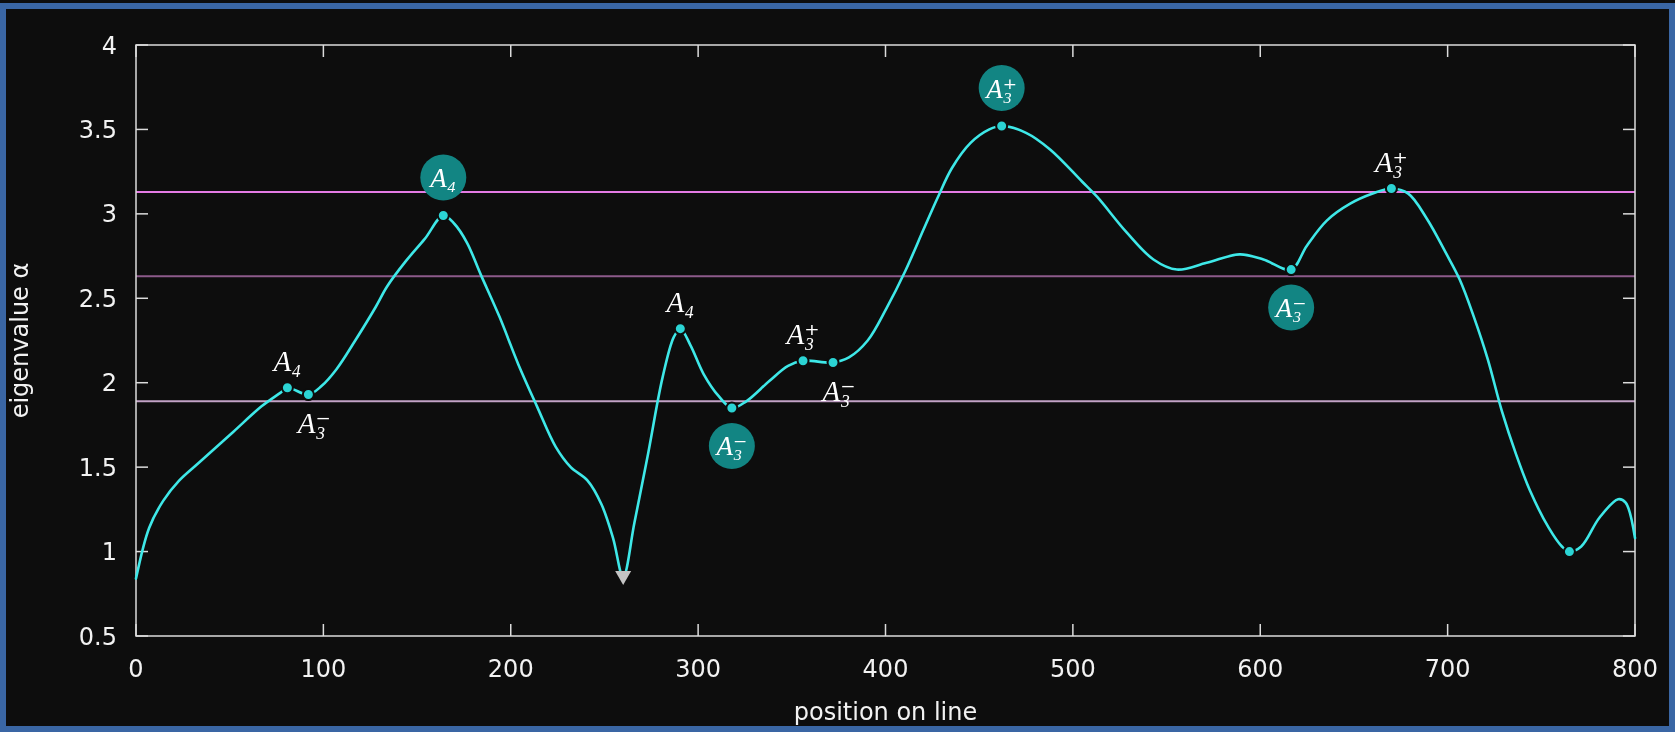  Describe the element at coordinates (97, 467) in the screenshot. I see `y-tick-label: 1.5` at that location.